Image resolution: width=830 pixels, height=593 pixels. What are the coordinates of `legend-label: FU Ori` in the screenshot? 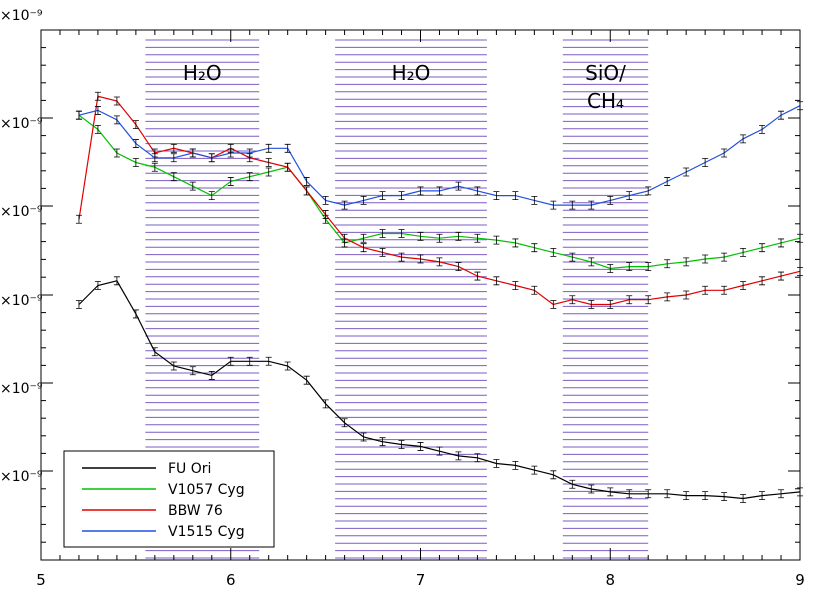 It's located at (189, 469).